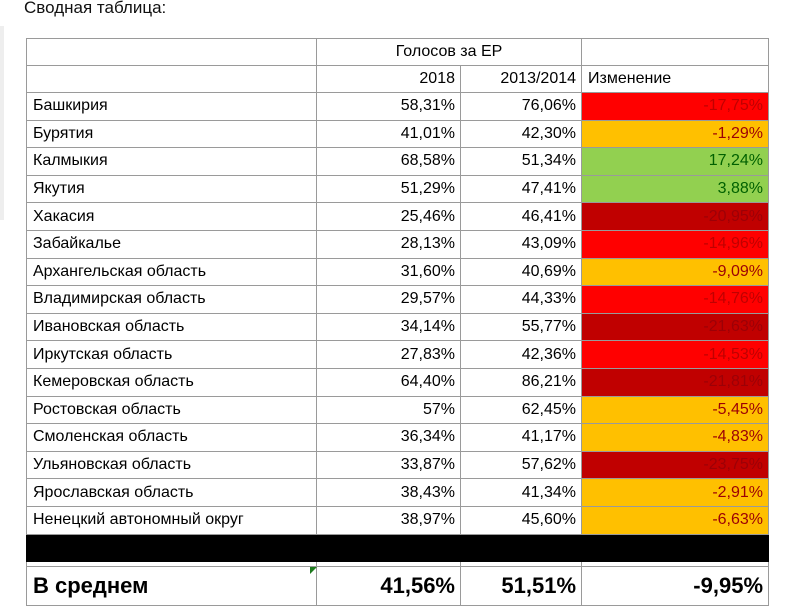  Describe the element at coordinates (95, 8) in the screenshot. I see `page-caption: Сводная таблица:` at that location.